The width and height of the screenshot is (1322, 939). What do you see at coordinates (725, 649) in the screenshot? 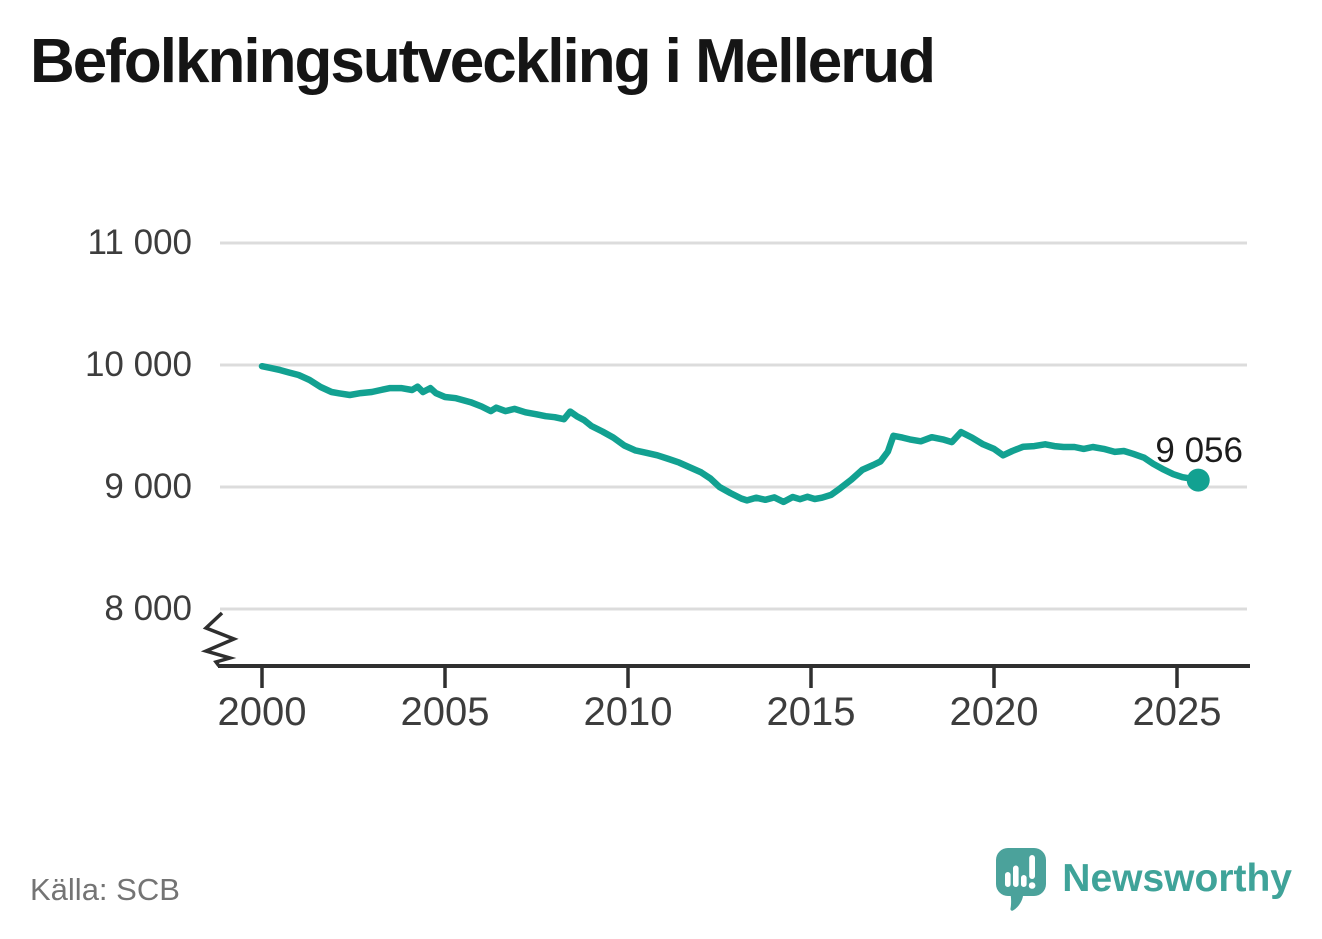
I see `x-axis` at bounding box center [725, 649].